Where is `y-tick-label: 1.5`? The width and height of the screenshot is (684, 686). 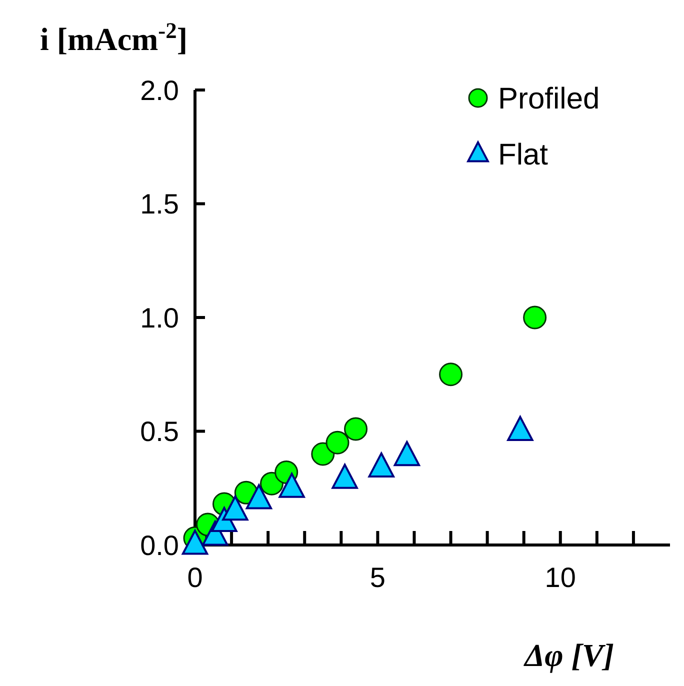
y-tick-label: 1.5 is located at coordinates (159, 204).